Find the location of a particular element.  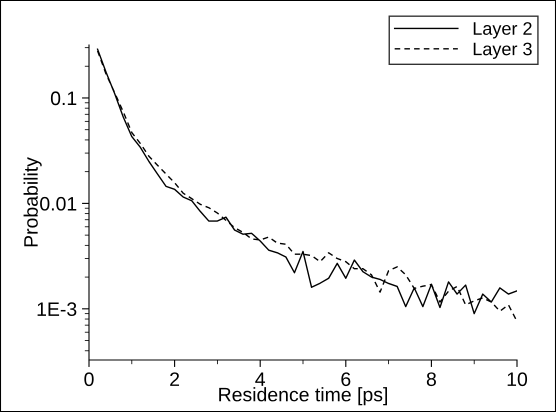

x-tick-label: 4 is located at coordinates (260, 379).